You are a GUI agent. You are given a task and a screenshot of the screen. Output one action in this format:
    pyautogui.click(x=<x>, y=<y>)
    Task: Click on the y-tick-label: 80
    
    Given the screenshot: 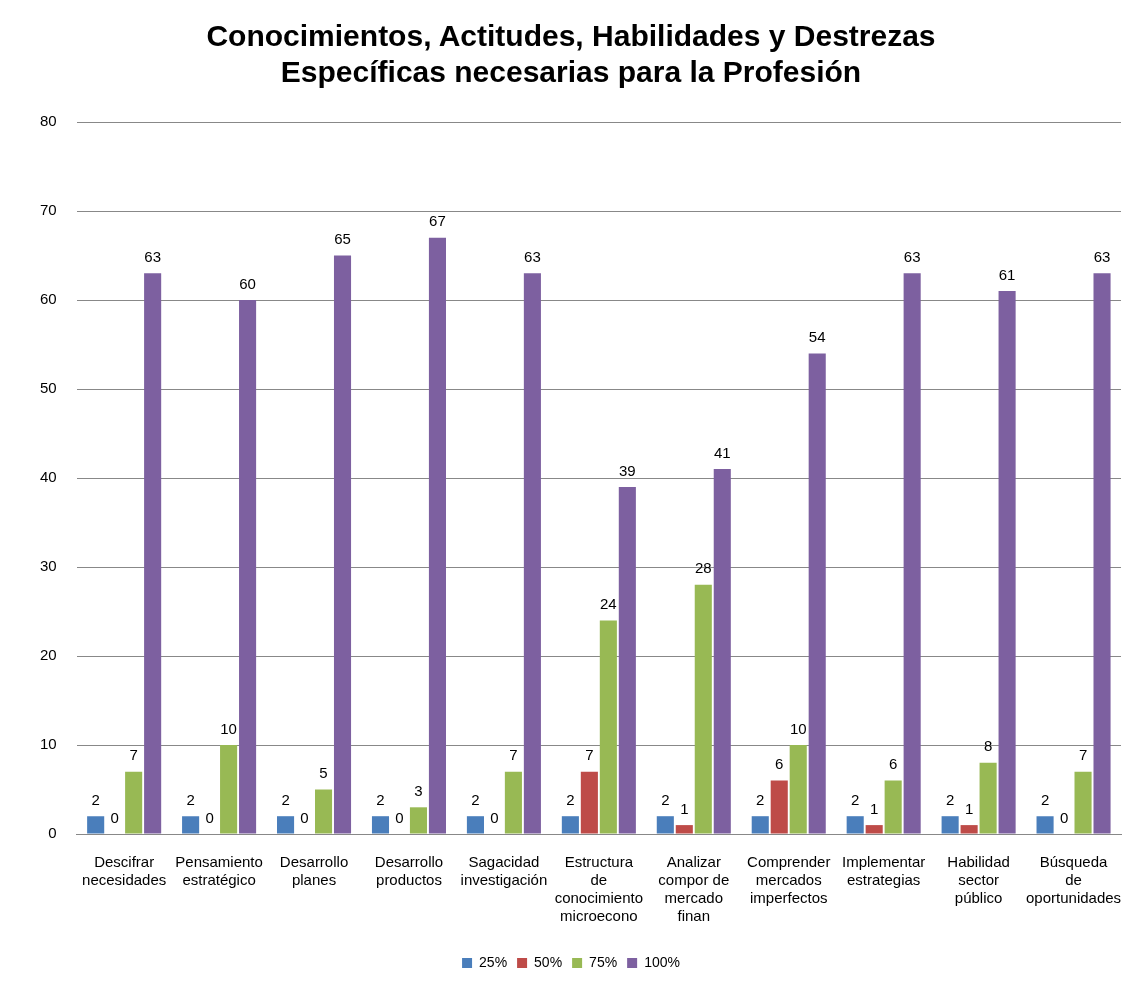 What is the action you would take?
    pyautogui.click(x=48, y=121)
    